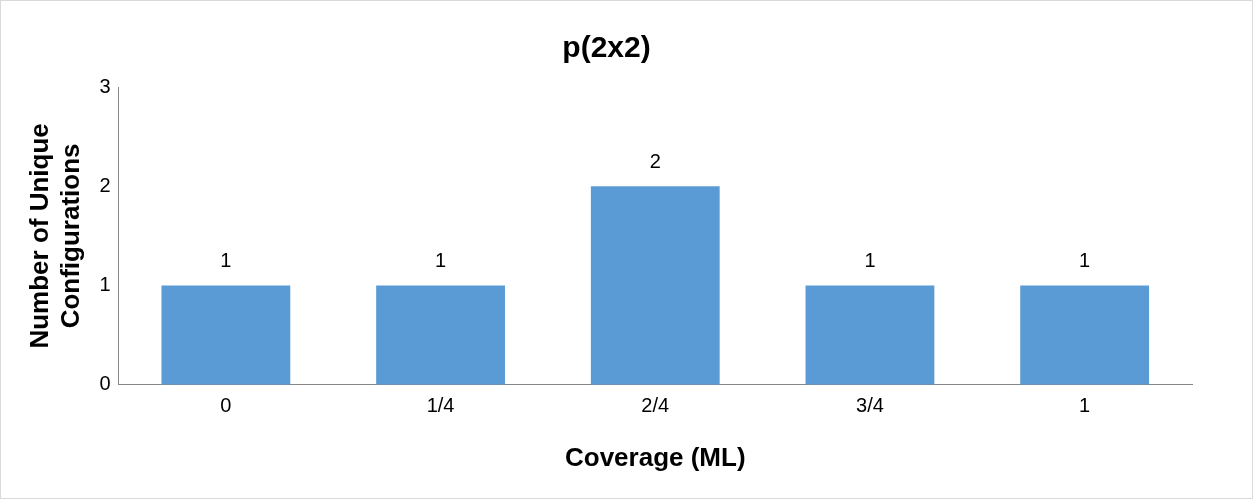 This screenshot has width=1253, height=499. What do you see at coordinates (1085, 405) in the screenshot?
I see `x-tick-label: 1` at bounding box center [1085, 405].